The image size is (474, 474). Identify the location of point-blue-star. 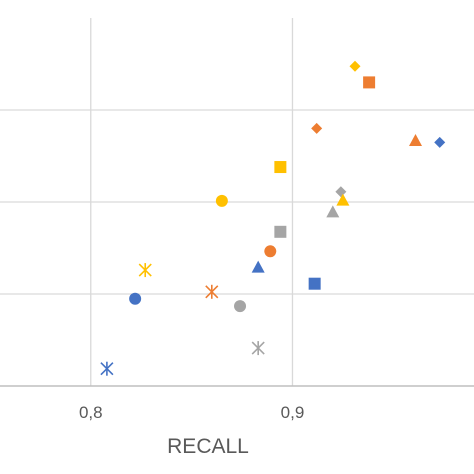
(107, 368).